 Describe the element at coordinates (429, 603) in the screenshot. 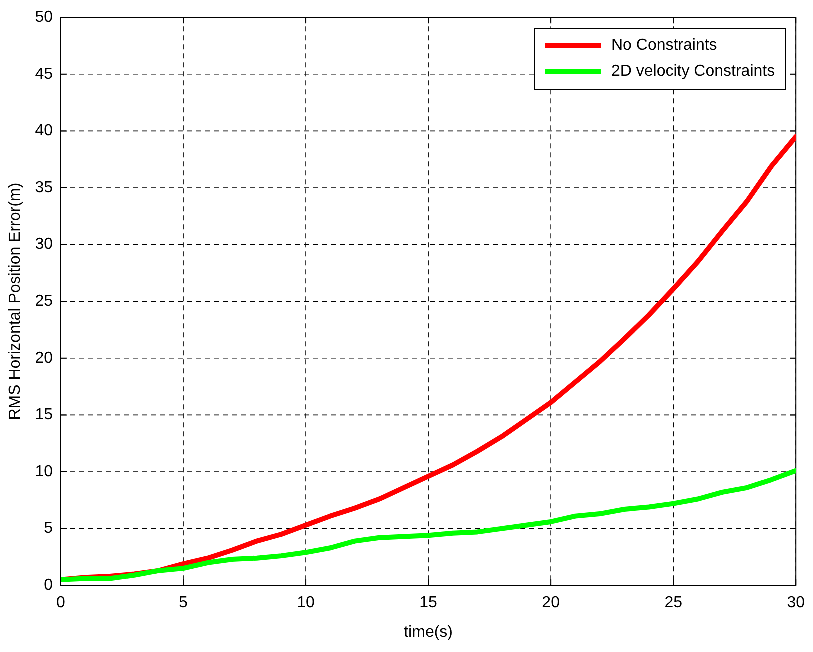

I see `x-tick-label: 15` at that location.